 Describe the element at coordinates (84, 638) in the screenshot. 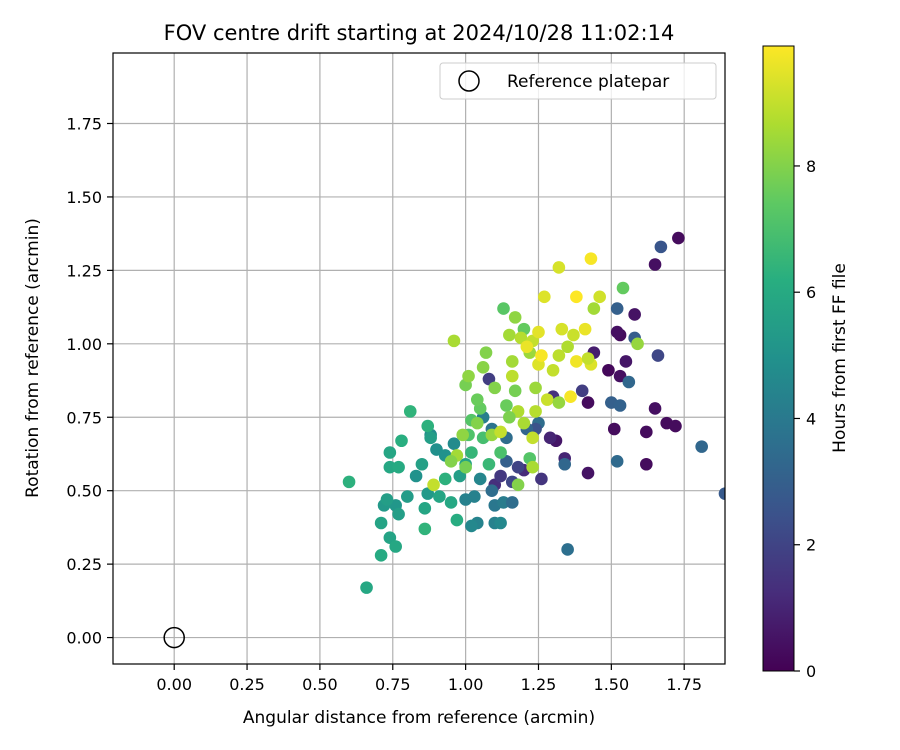

I see `y-tick-label: 0.00` at that location.